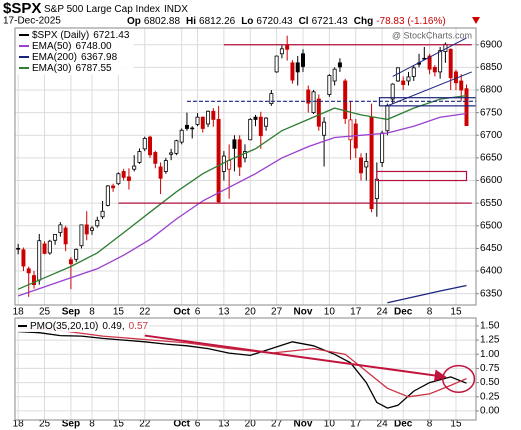  I want to click on label: Chg, so click(363, 21).